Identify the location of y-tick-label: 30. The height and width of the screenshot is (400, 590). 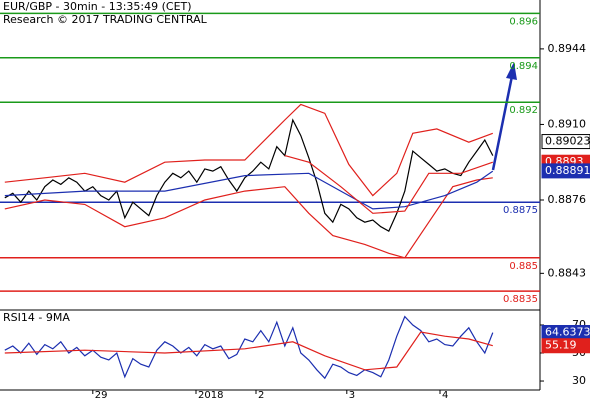
(579, 380).